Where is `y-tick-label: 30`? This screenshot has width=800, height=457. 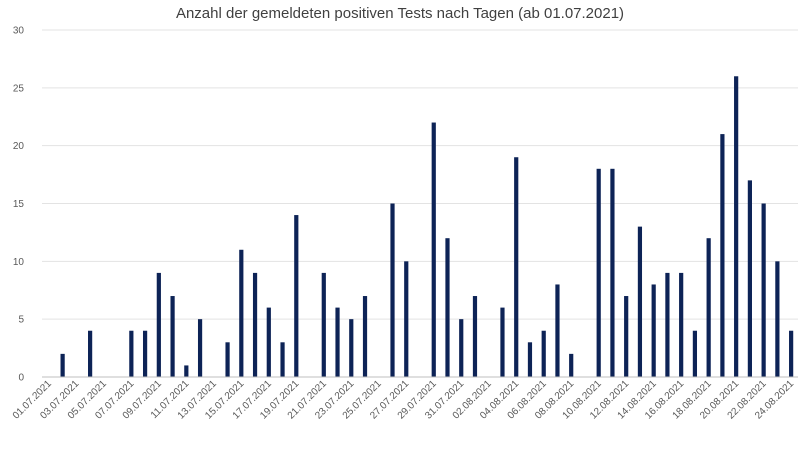 y-tick-label: 30 is located at coordinates (19, 31).